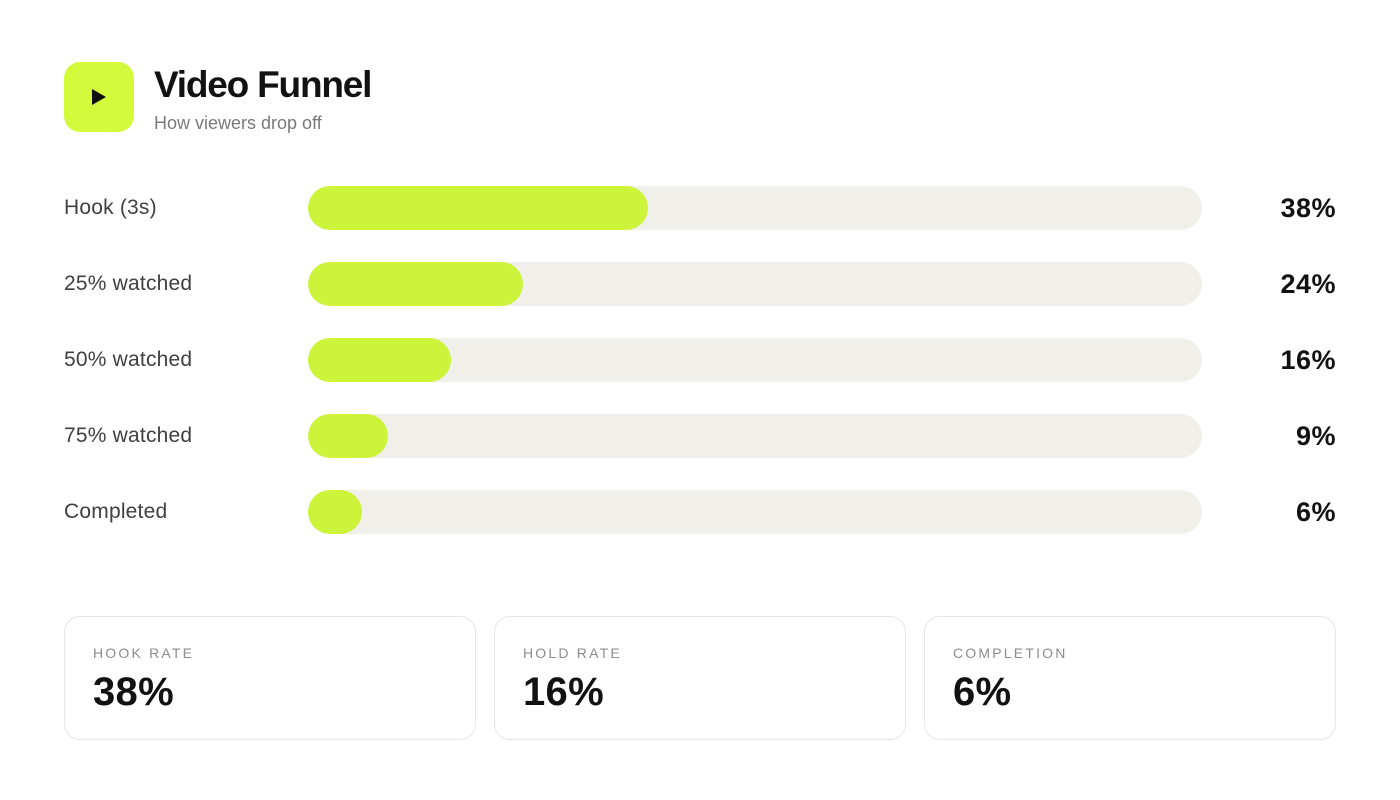 The height and width of the screenshot is (800, 1400). I want to click on stat-card-hook-rate: HOOK RATE 38%, so click(270, 678).